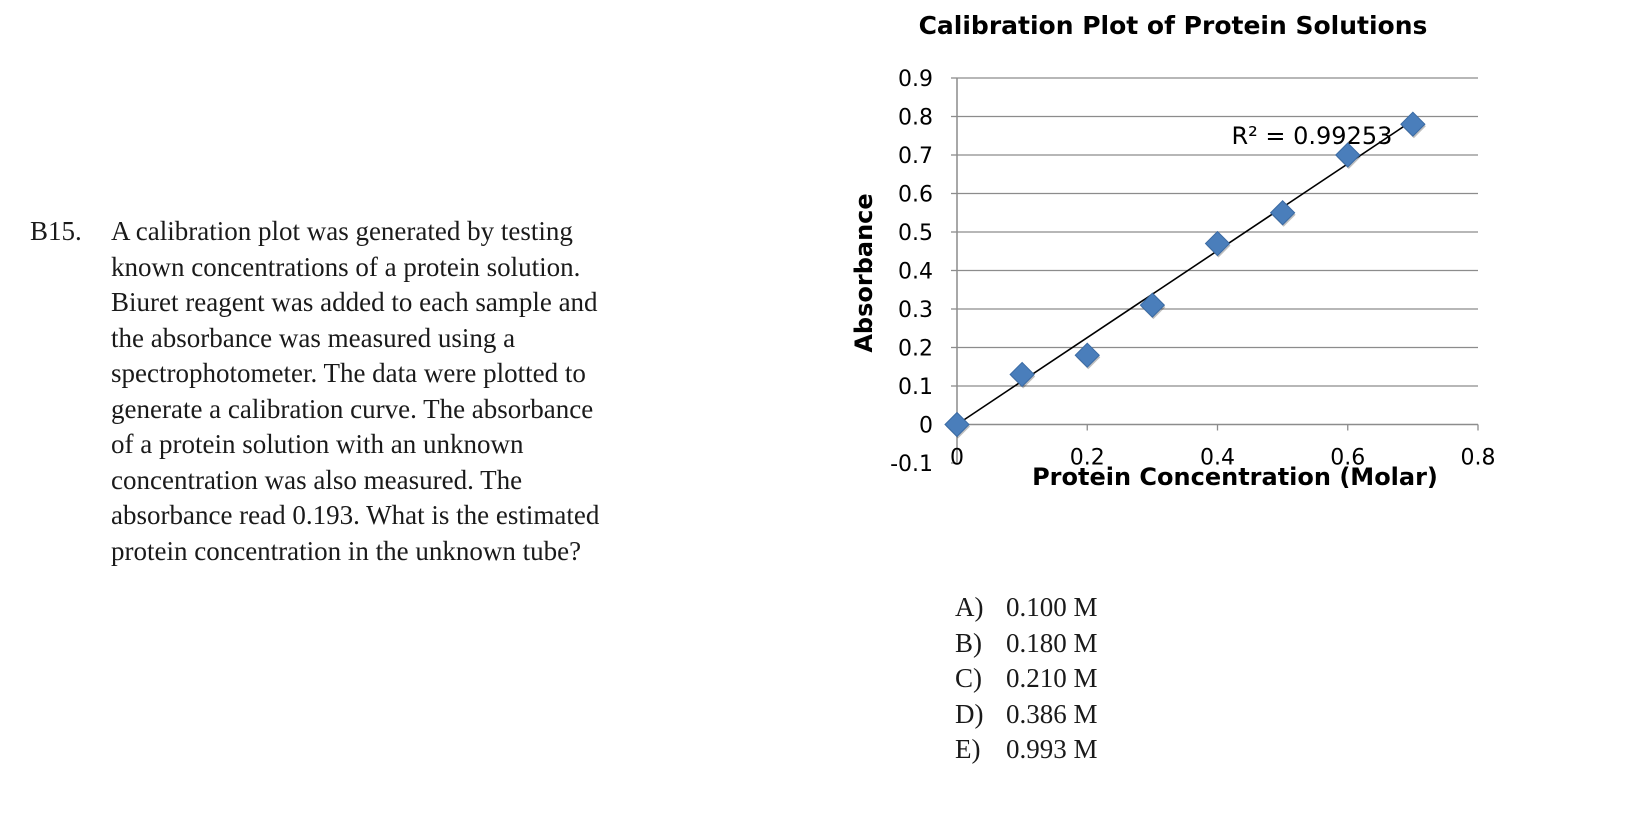 Image resolution: width=1640 pixels, height=814 pixels. I want to click on choice-letter: E), so click(968, 749).